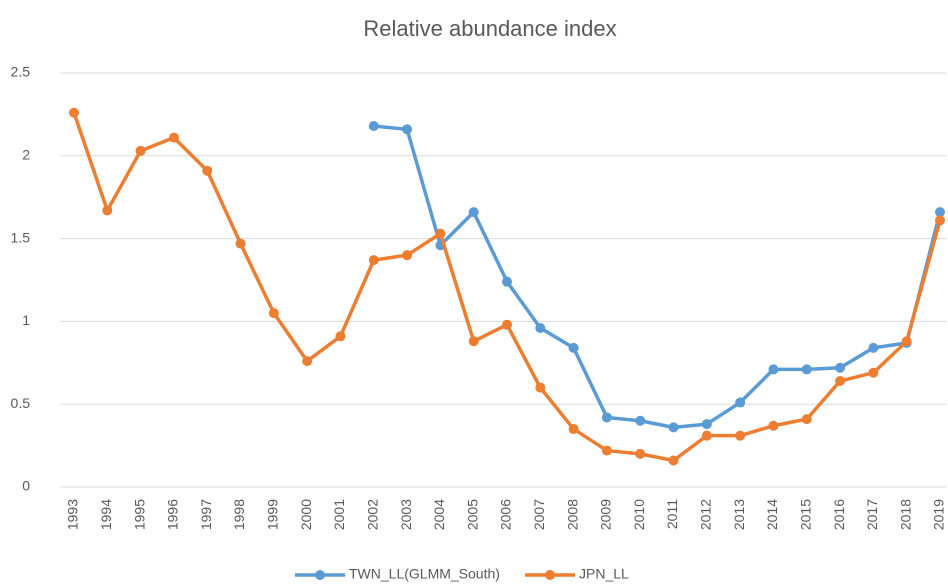 This screenshot has width=948, height=587. Describe the element at coordinates (489, 28) in the screenshot. I see `chart-title: Relative abundance index` at that location.